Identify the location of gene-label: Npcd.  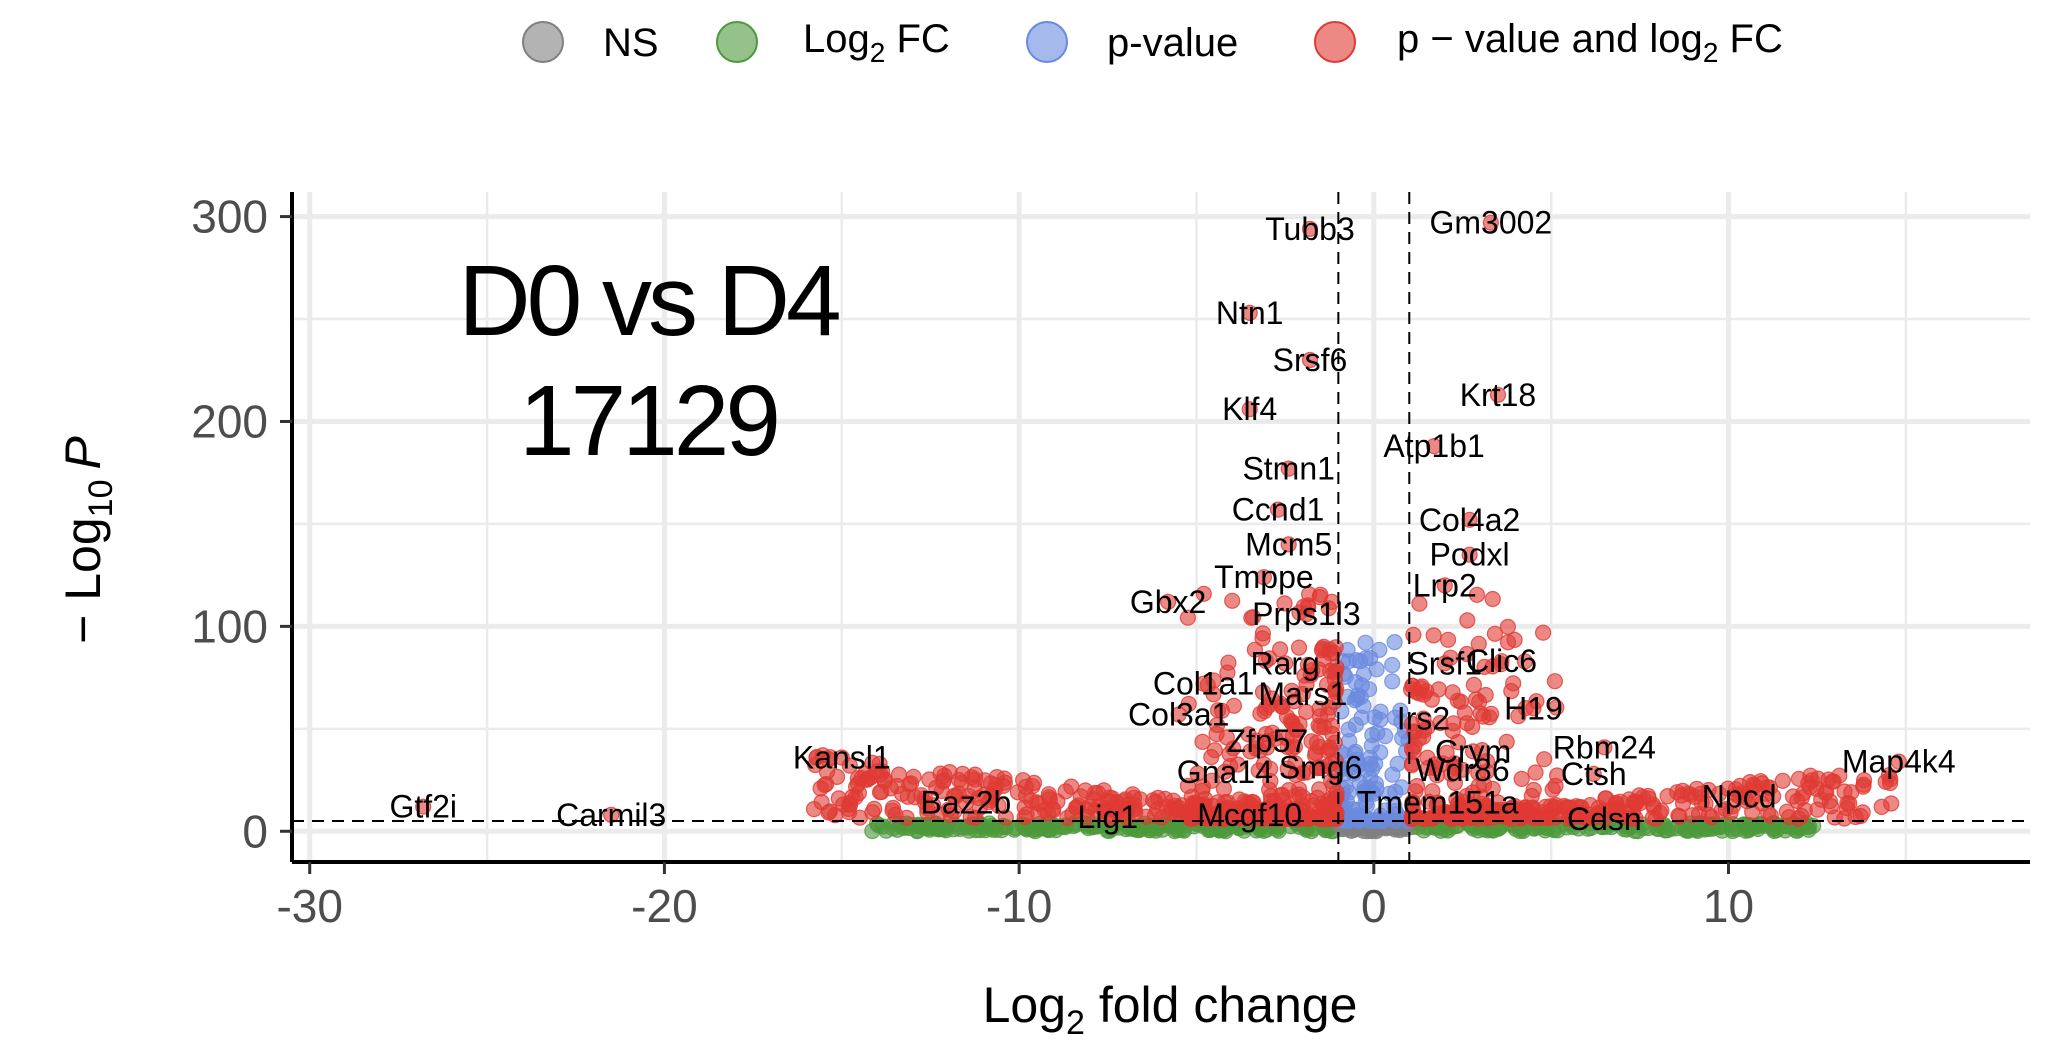
(1739, 796).